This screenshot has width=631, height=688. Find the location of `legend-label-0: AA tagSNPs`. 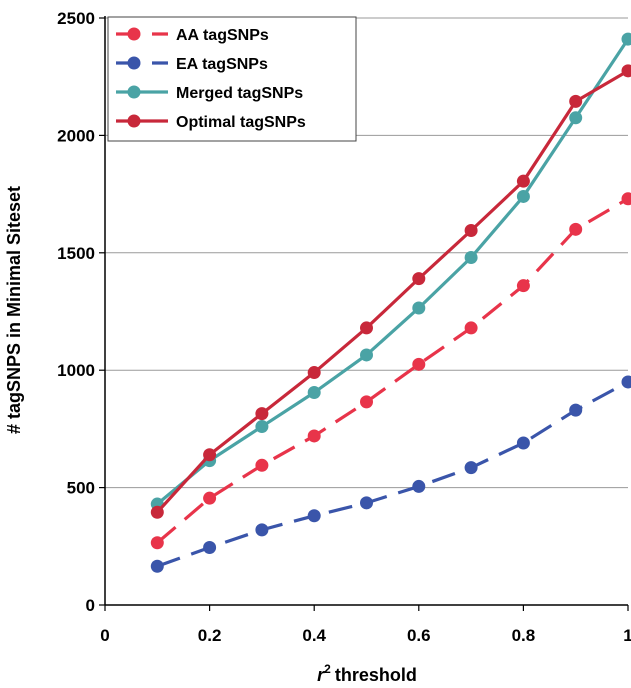

legend-label-0: AA tagSNPs is located at coordinates (222, 35).